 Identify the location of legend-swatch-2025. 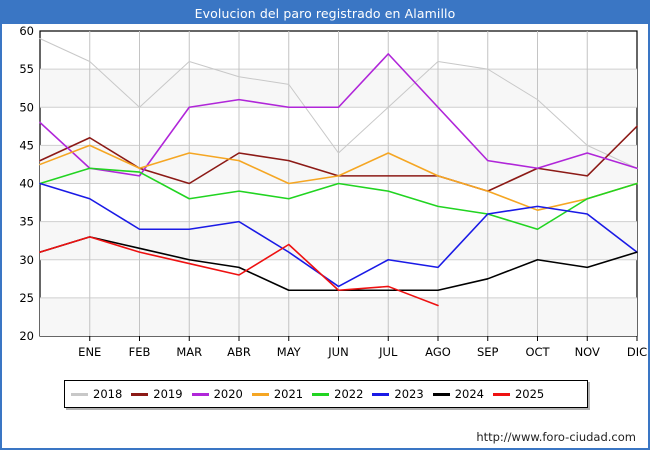
(501, 394).